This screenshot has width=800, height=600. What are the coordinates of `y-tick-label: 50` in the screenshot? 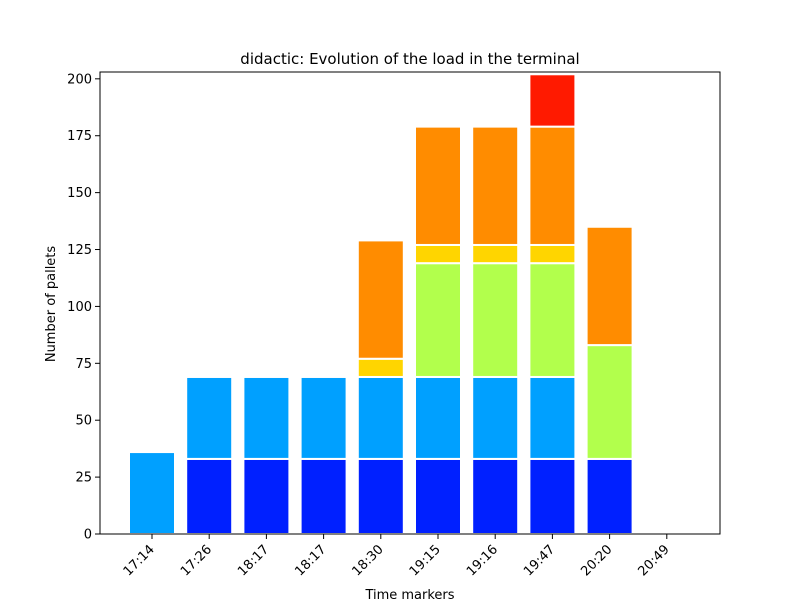 It's located at (83, 421).